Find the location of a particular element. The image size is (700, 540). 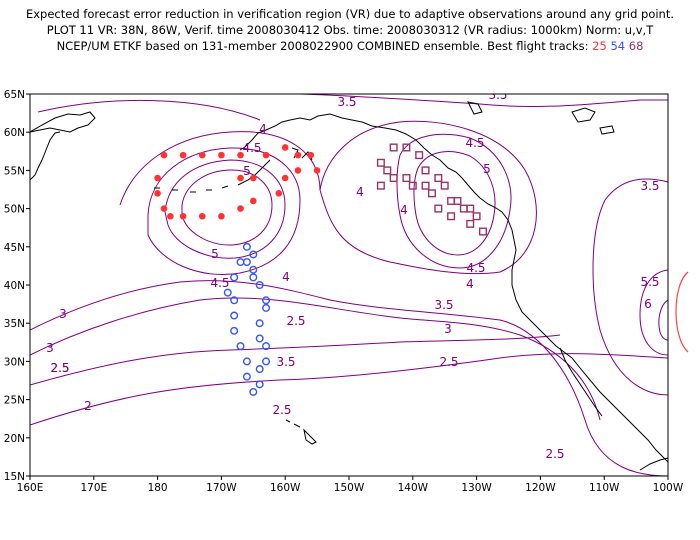

contour-label: 5.5 is located at coordinates (649, 282).